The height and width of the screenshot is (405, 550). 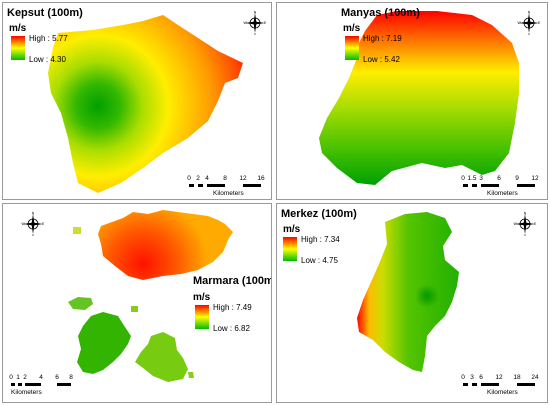 I want to click on scale-bar: 0 1.5 3 6 9 12 Kilometers, so click(x=500, y=186).